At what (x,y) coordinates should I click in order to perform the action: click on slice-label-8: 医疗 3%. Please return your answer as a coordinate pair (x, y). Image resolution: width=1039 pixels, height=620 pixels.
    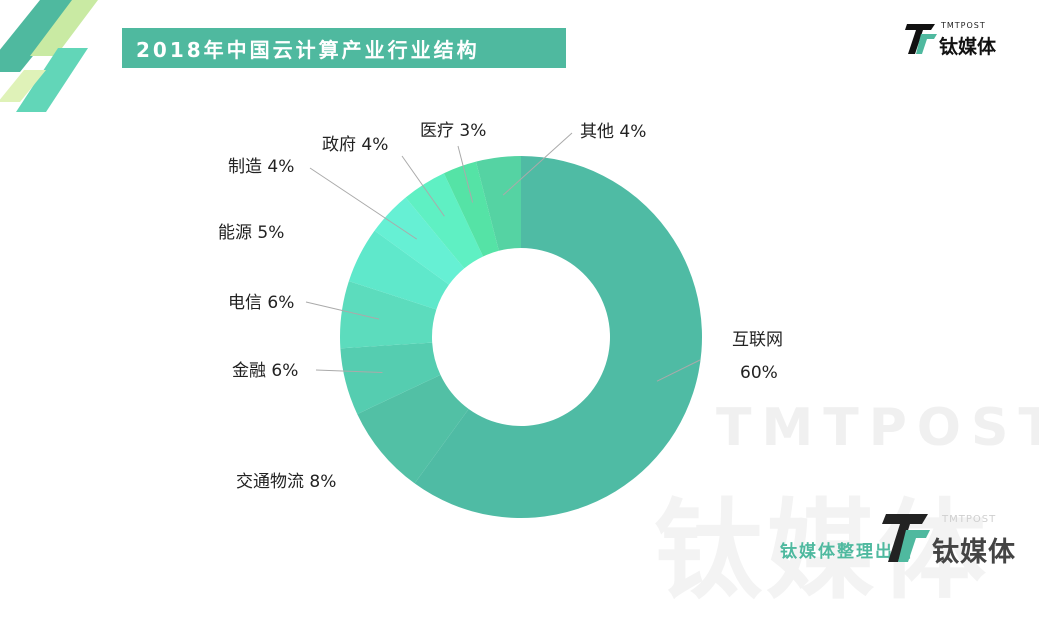
    Looking at the image, I should click on (453, 131).